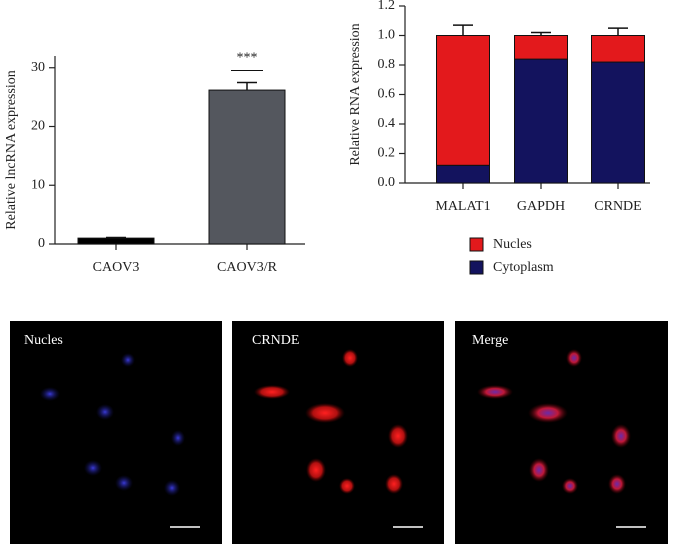 The width and height of the screenshot is (676, 549). Describe the element at coordinates (387, 35) in the screenshot. I see `y-tick-label: 1.0` at that location.